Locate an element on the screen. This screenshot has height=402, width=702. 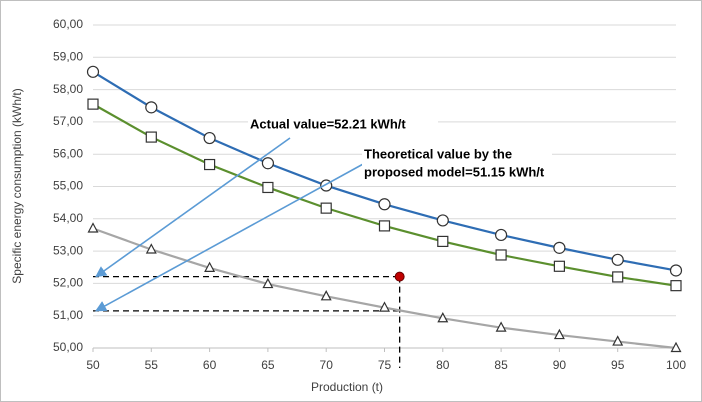
actual-point is located at coordinates (399, 276).